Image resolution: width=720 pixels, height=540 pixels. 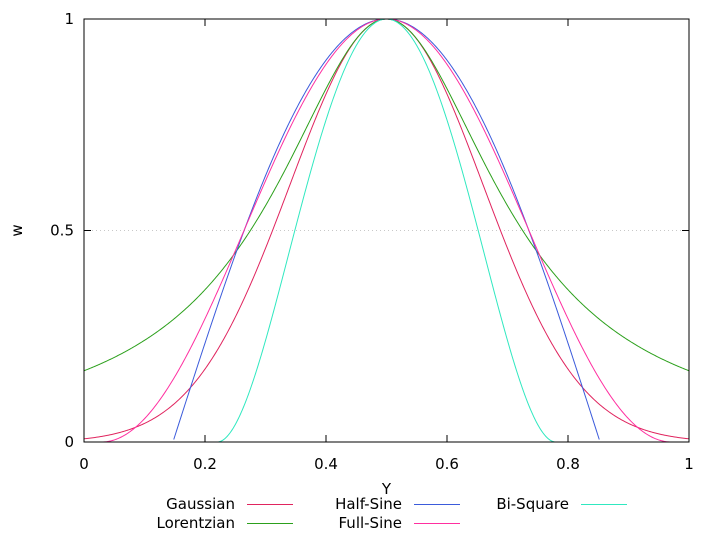 I want to click on legend-label: Bi-Square, so click(x=532, y=504).